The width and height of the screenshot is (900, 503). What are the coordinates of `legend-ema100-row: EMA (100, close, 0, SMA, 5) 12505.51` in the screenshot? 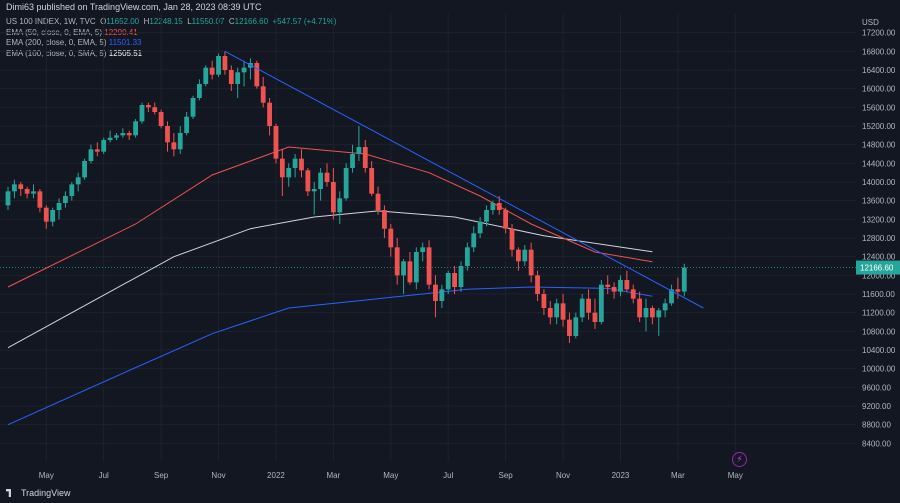 It's located at (171, 54).